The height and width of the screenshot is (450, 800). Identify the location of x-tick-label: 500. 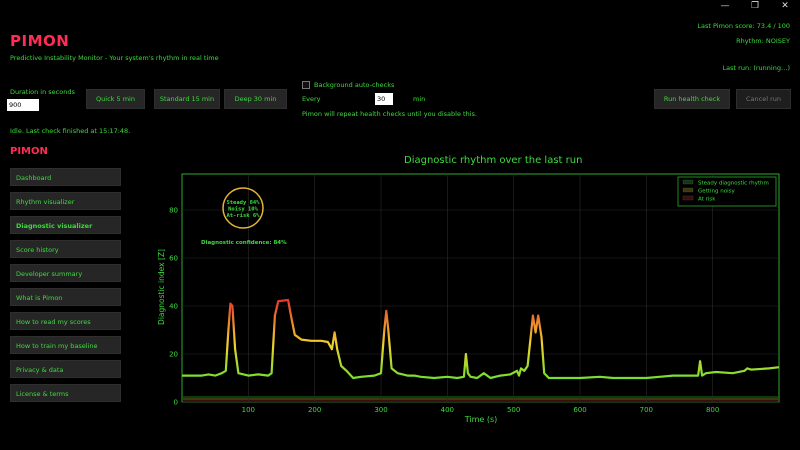
(513, 410).